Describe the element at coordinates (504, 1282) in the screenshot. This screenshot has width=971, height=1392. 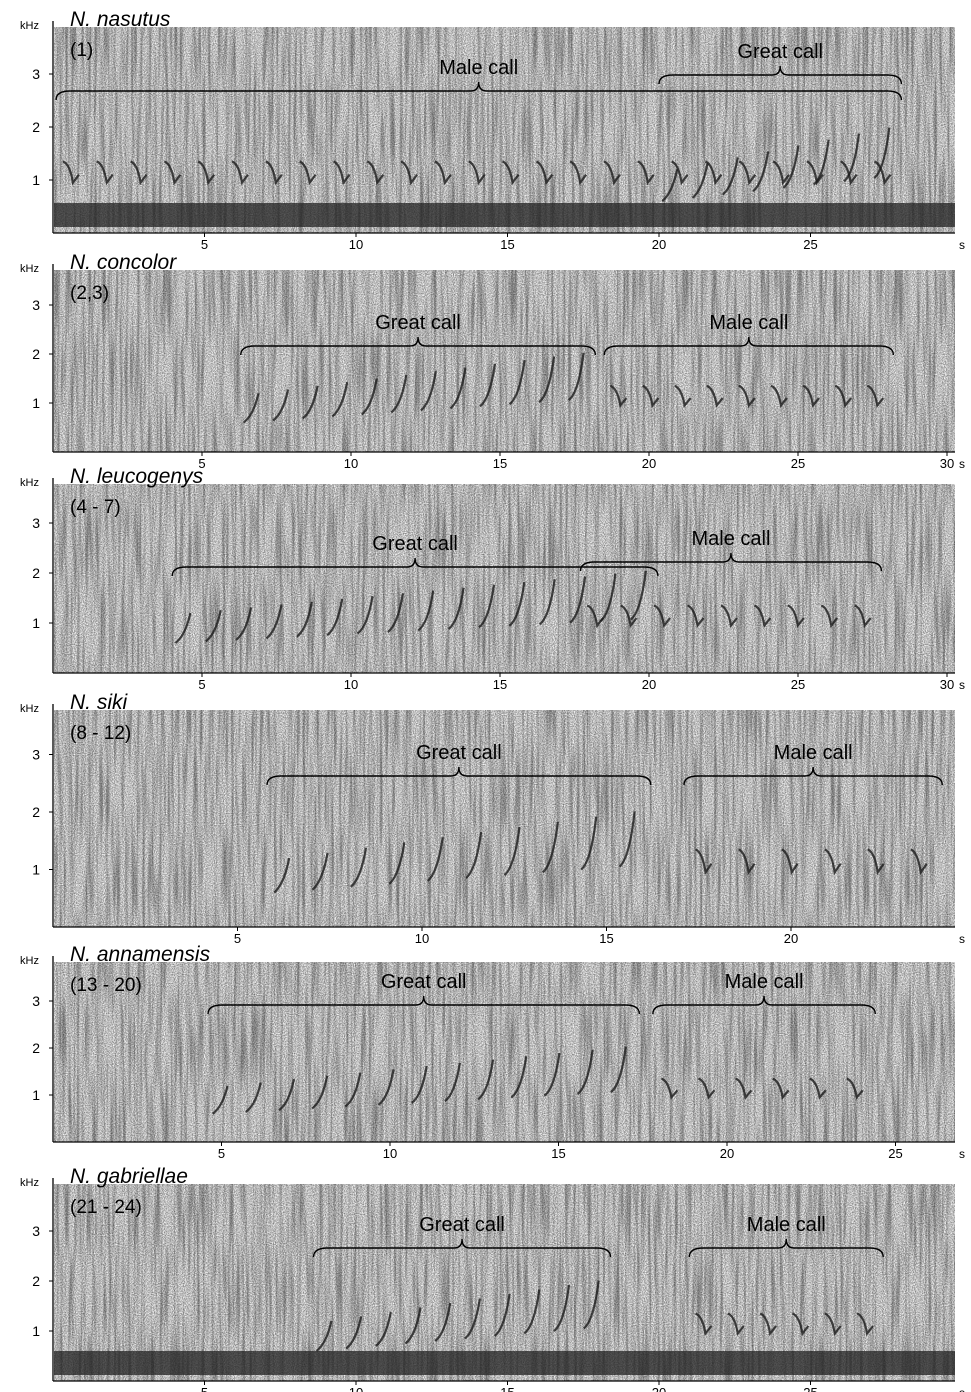
I see `spectrogram-streaks` at that location.